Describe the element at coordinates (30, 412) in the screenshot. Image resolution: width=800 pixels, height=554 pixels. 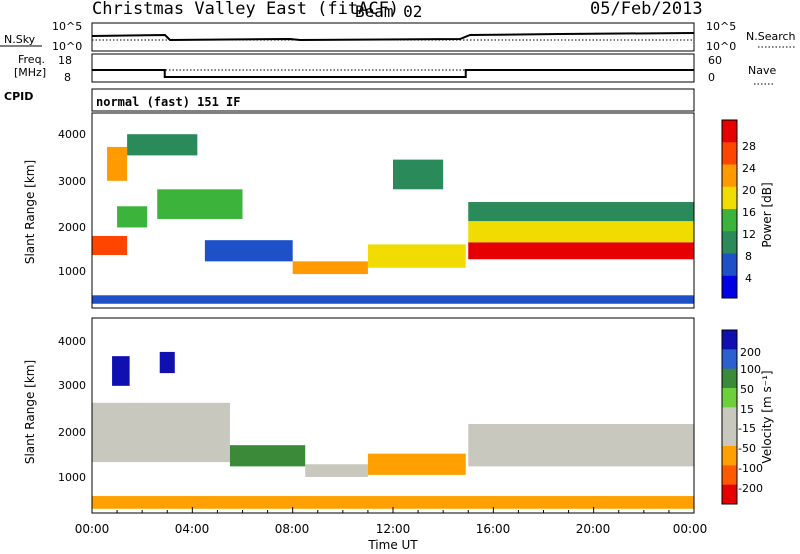
I see `velocity-ylabel: Slant Range [km]` at that location.